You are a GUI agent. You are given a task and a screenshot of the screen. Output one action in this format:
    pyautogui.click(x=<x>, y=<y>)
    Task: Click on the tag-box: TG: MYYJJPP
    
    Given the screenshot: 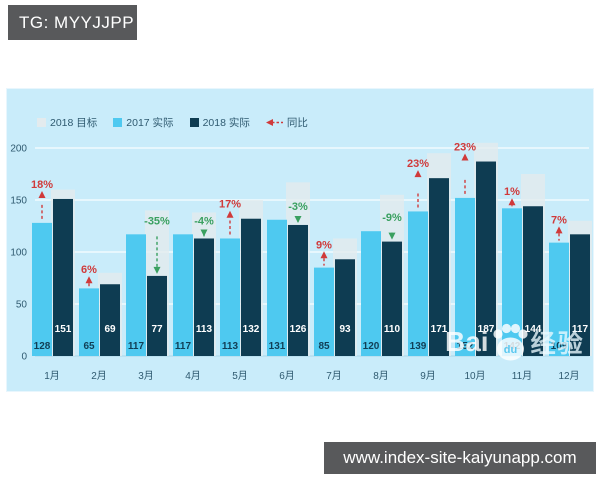 What is the action you would take?
    pyautogui.click(x=72, y=22)
    